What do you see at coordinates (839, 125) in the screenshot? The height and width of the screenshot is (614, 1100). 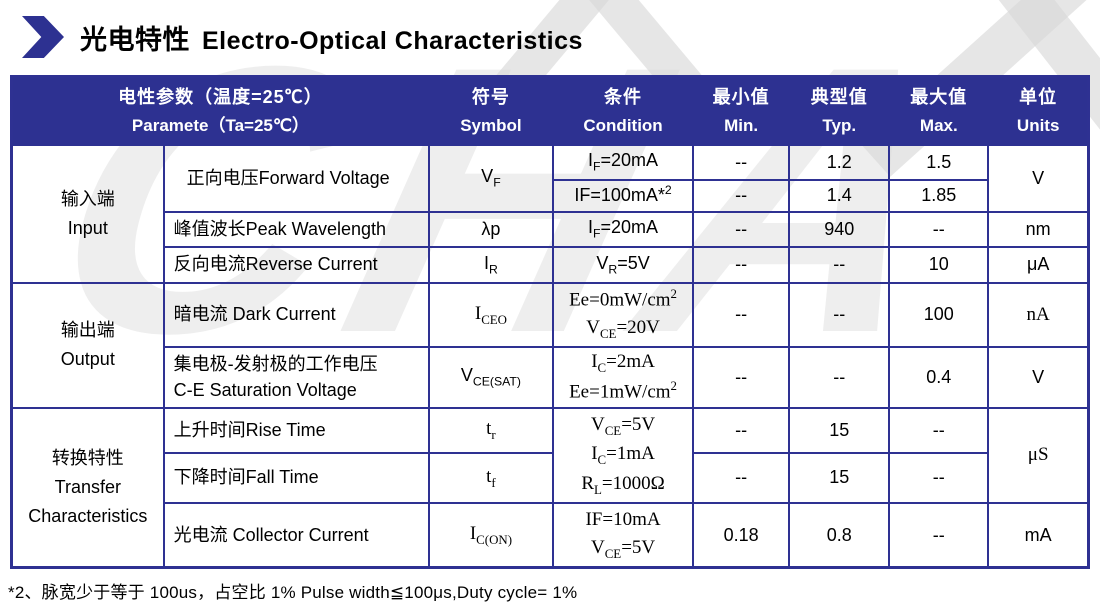 I see `col-header-typ-en: Typ.` at bounding box center [839, 125].